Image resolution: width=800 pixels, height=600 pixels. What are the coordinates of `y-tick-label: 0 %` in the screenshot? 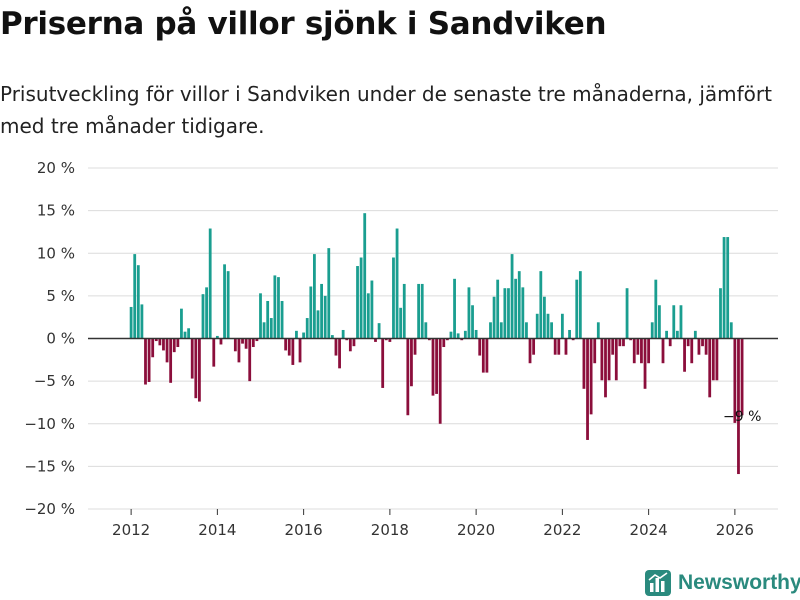 It's located at (60, 339).